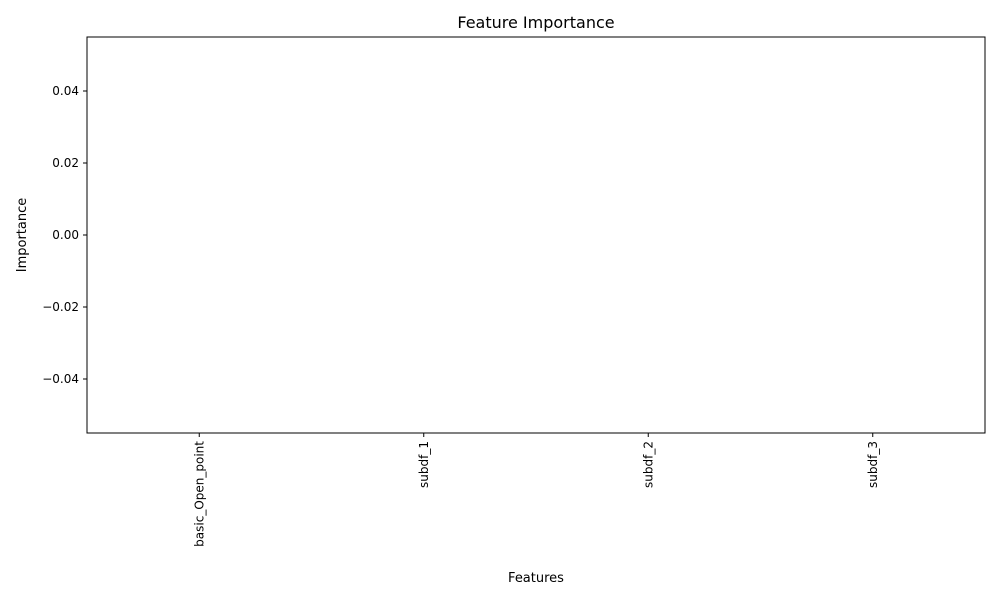  I want to click on y-tick-label: 0.00, so click(65, 235).